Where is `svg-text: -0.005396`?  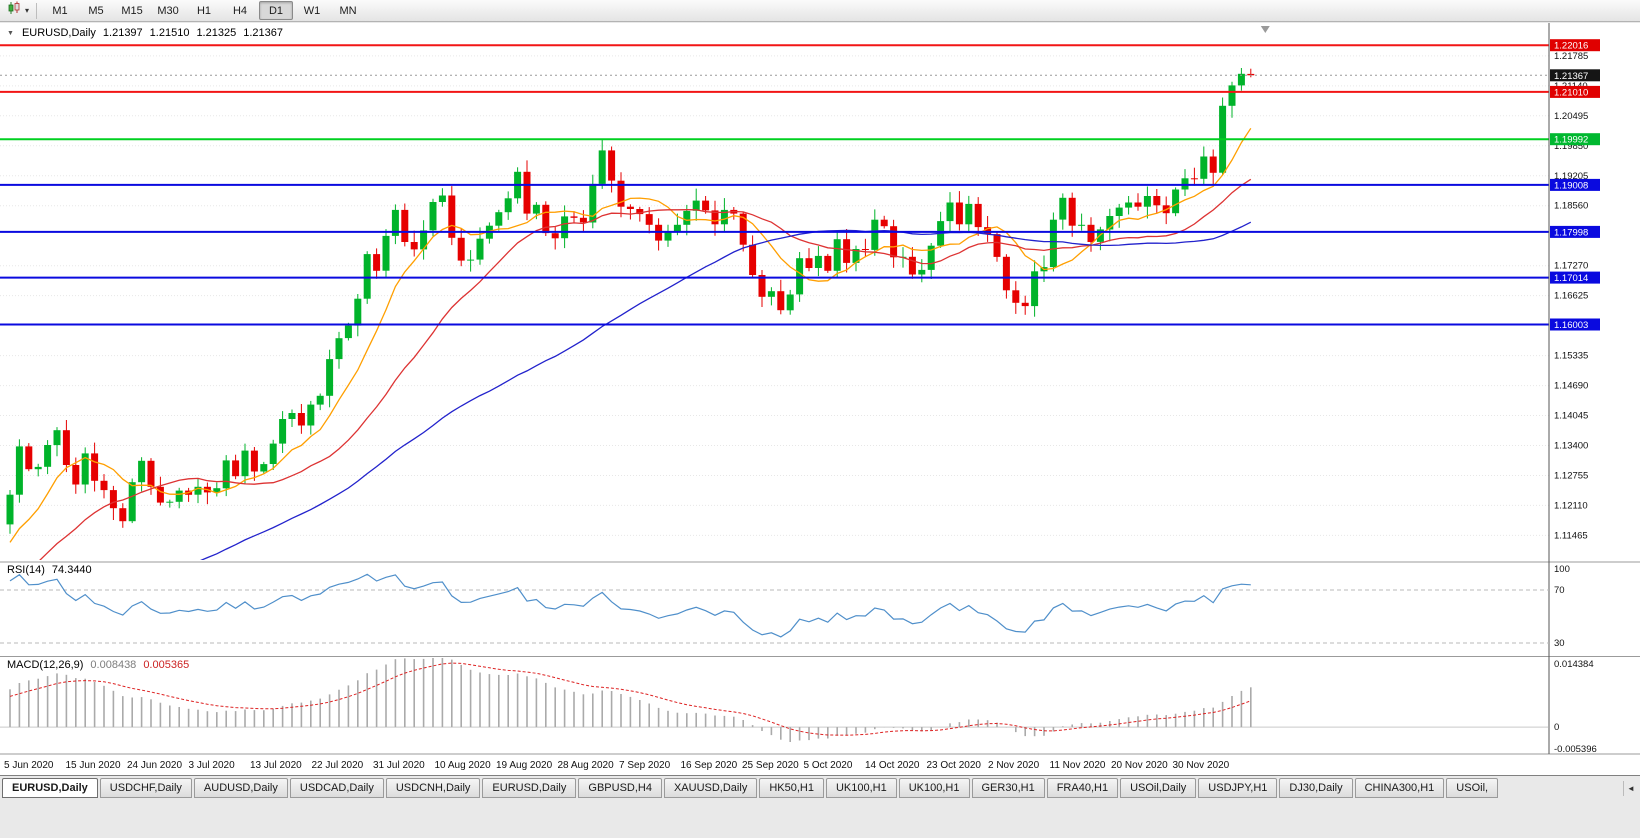 svg-text: -0.005396 is located at coordinates (1575, 749).